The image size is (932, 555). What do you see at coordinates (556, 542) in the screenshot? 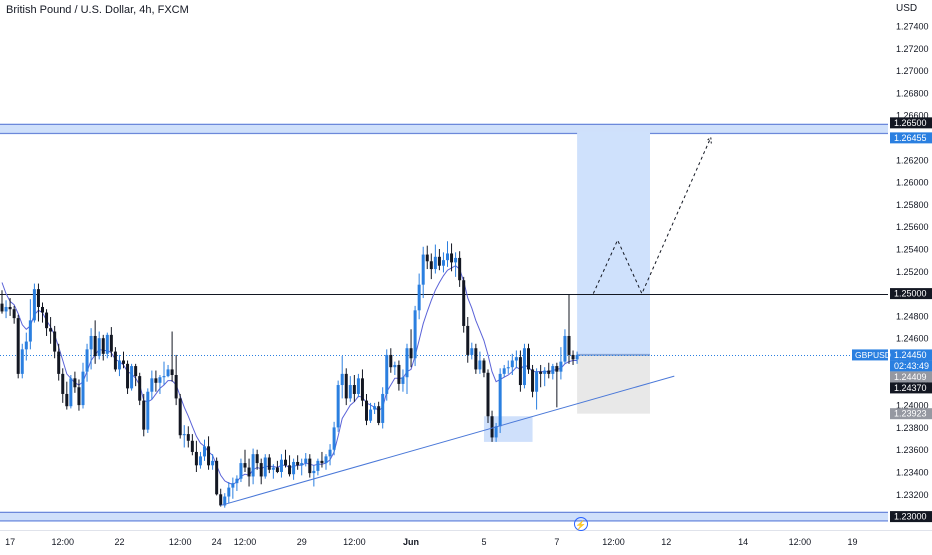
I see `time-tick-label: 7` at bounding box center [556, 542].